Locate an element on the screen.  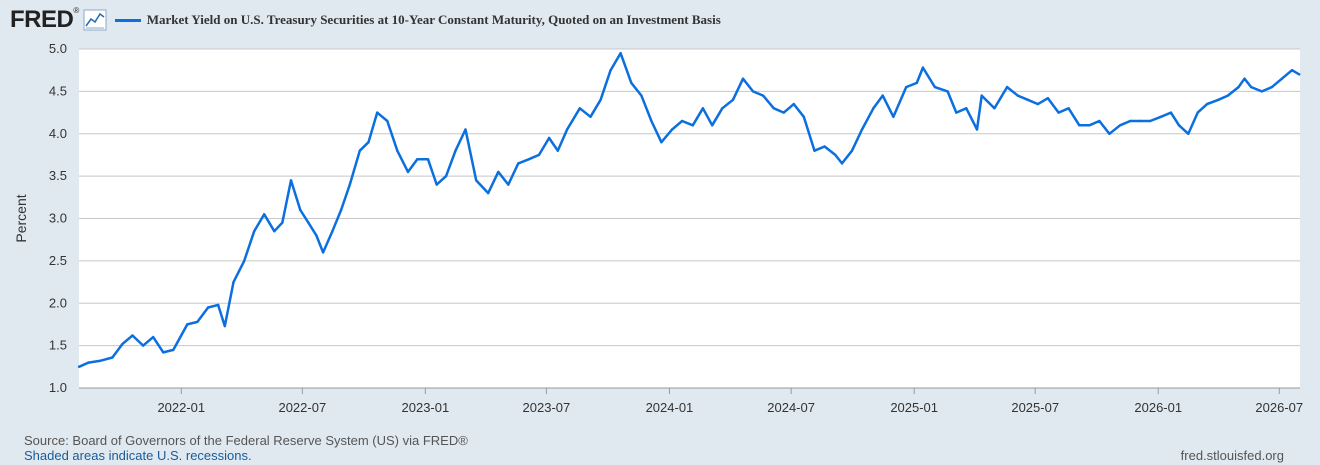
y-tick-label: 2.0 is located at coordinates (58, 302).